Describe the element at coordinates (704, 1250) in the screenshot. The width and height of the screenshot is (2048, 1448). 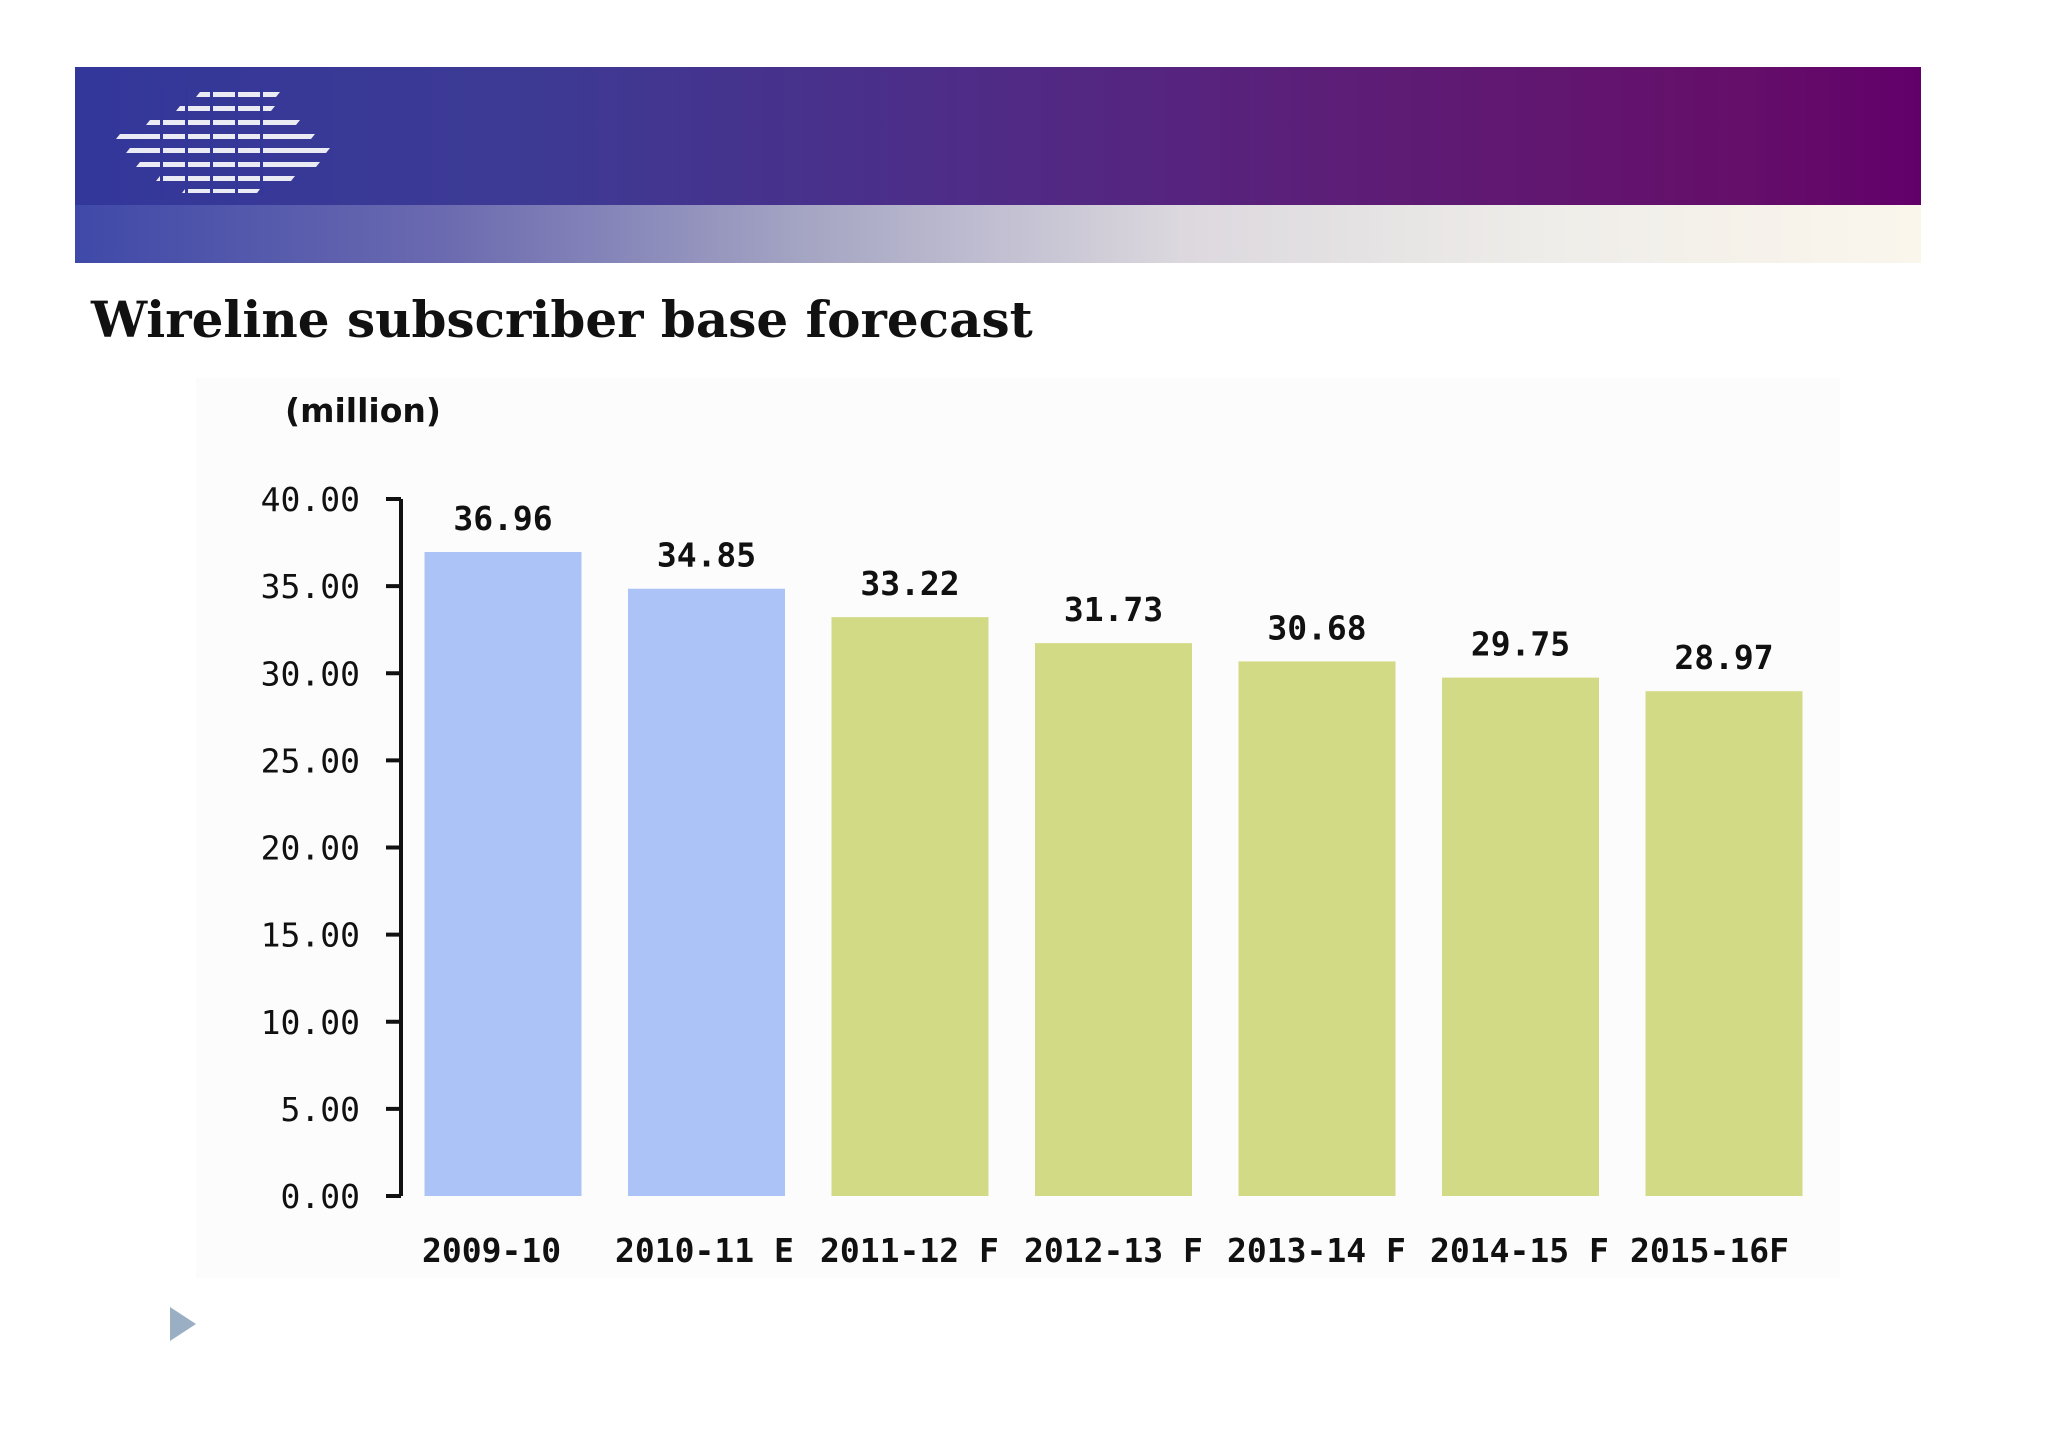
I see `x-tick-label: 2010-11 E` at that location.